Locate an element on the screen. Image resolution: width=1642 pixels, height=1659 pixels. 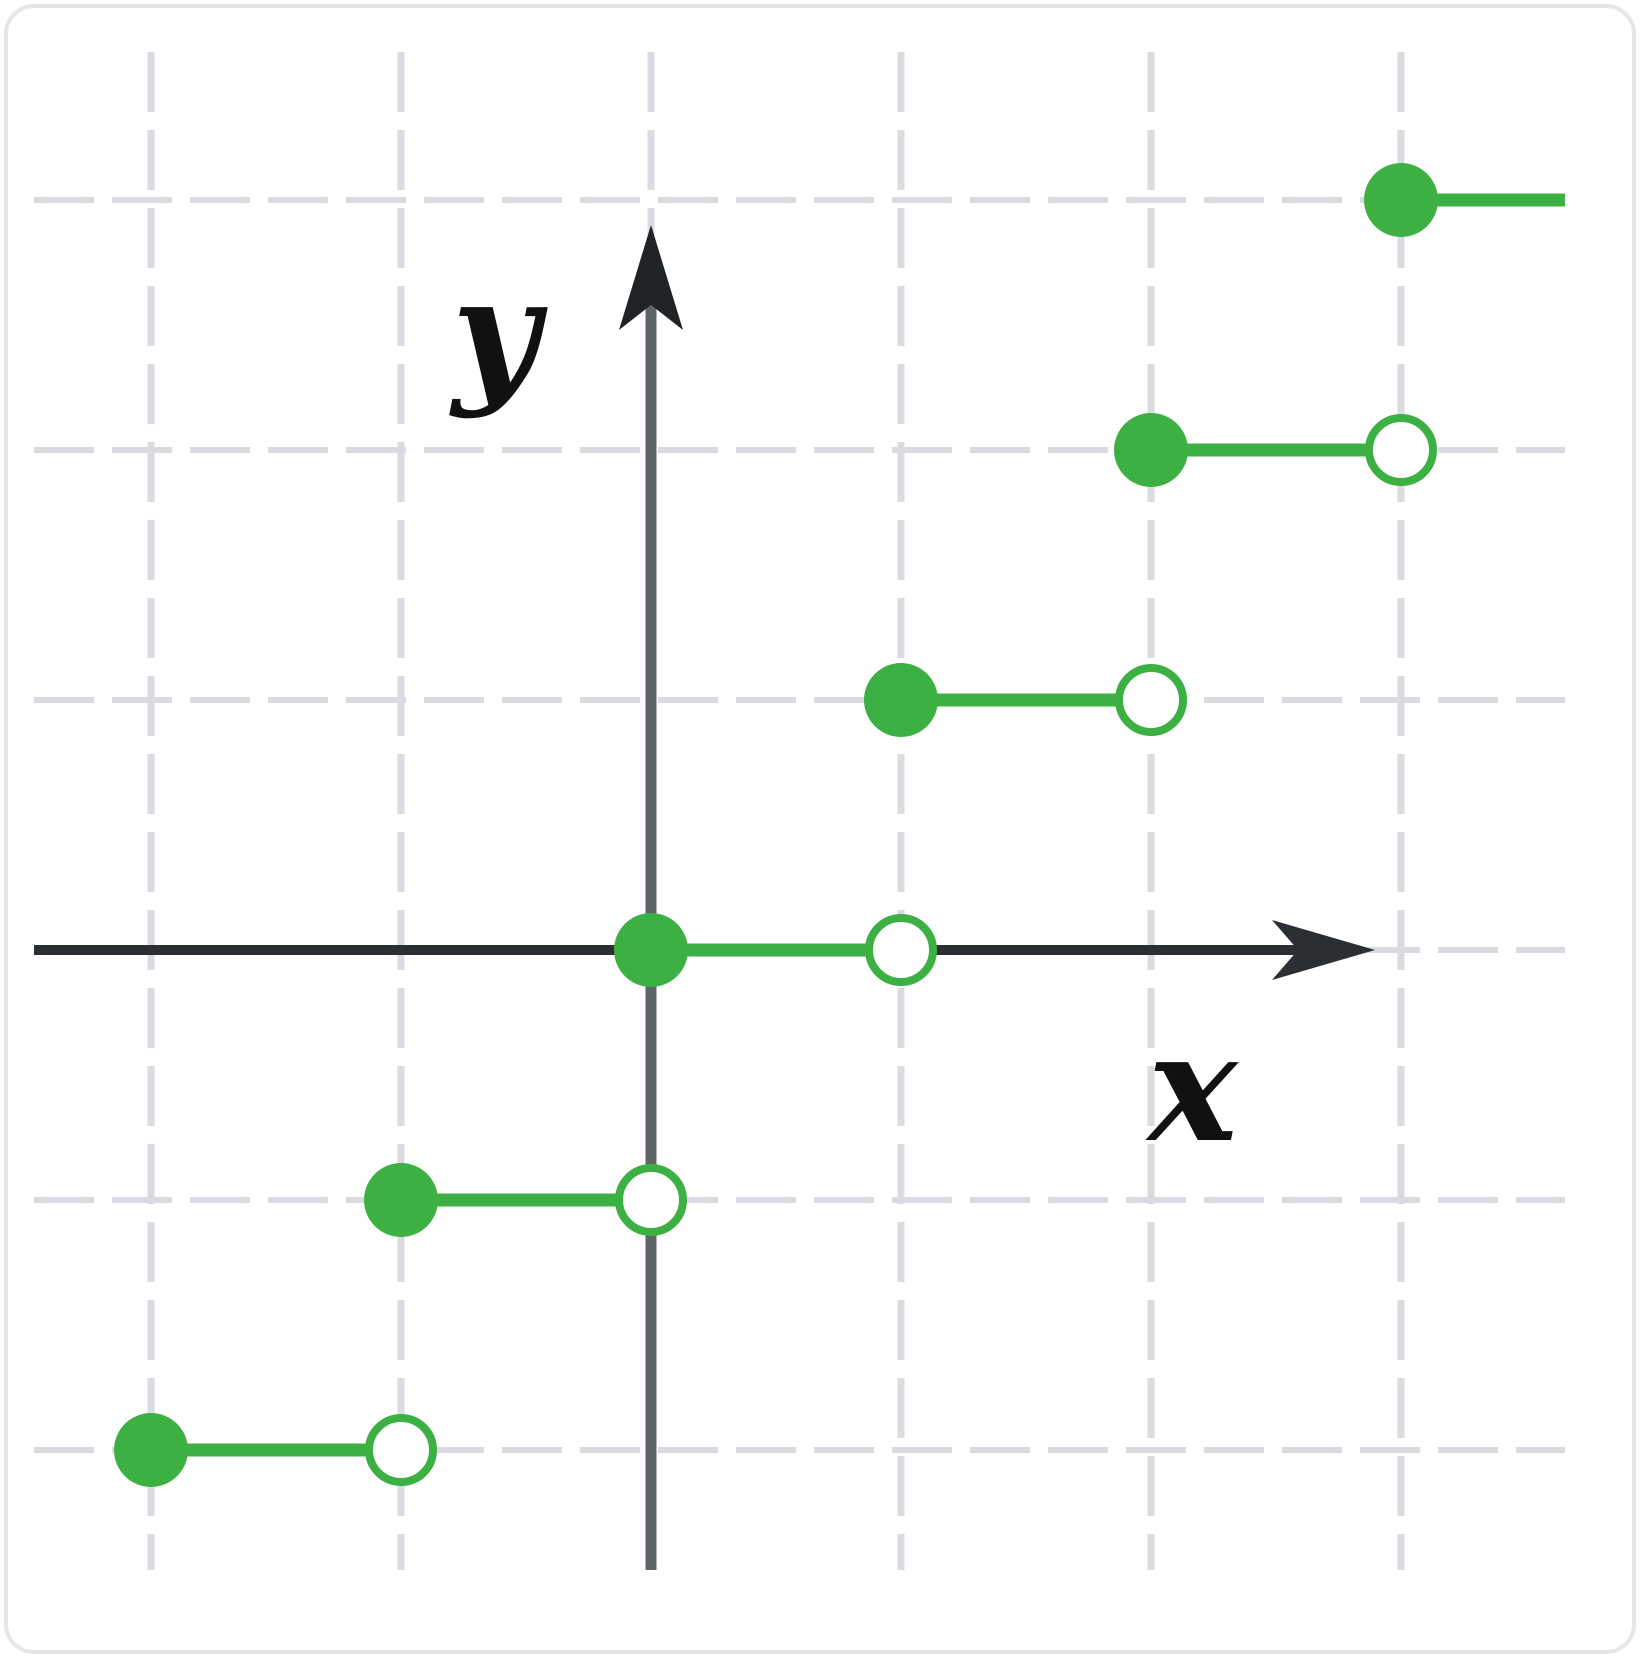
x-axis-arrow is located at coordinates (1323, 950).